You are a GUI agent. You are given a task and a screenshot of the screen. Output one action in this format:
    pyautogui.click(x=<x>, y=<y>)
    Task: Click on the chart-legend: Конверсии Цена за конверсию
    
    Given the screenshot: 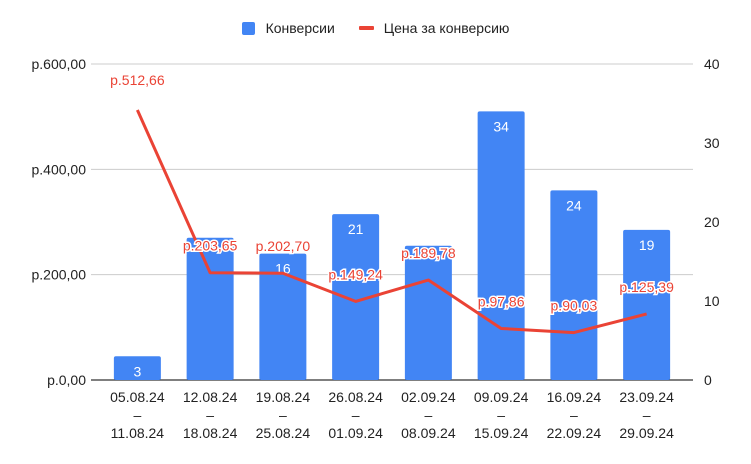 What is the action you would take?
    pyautogui.click(x=375, y=28)
    